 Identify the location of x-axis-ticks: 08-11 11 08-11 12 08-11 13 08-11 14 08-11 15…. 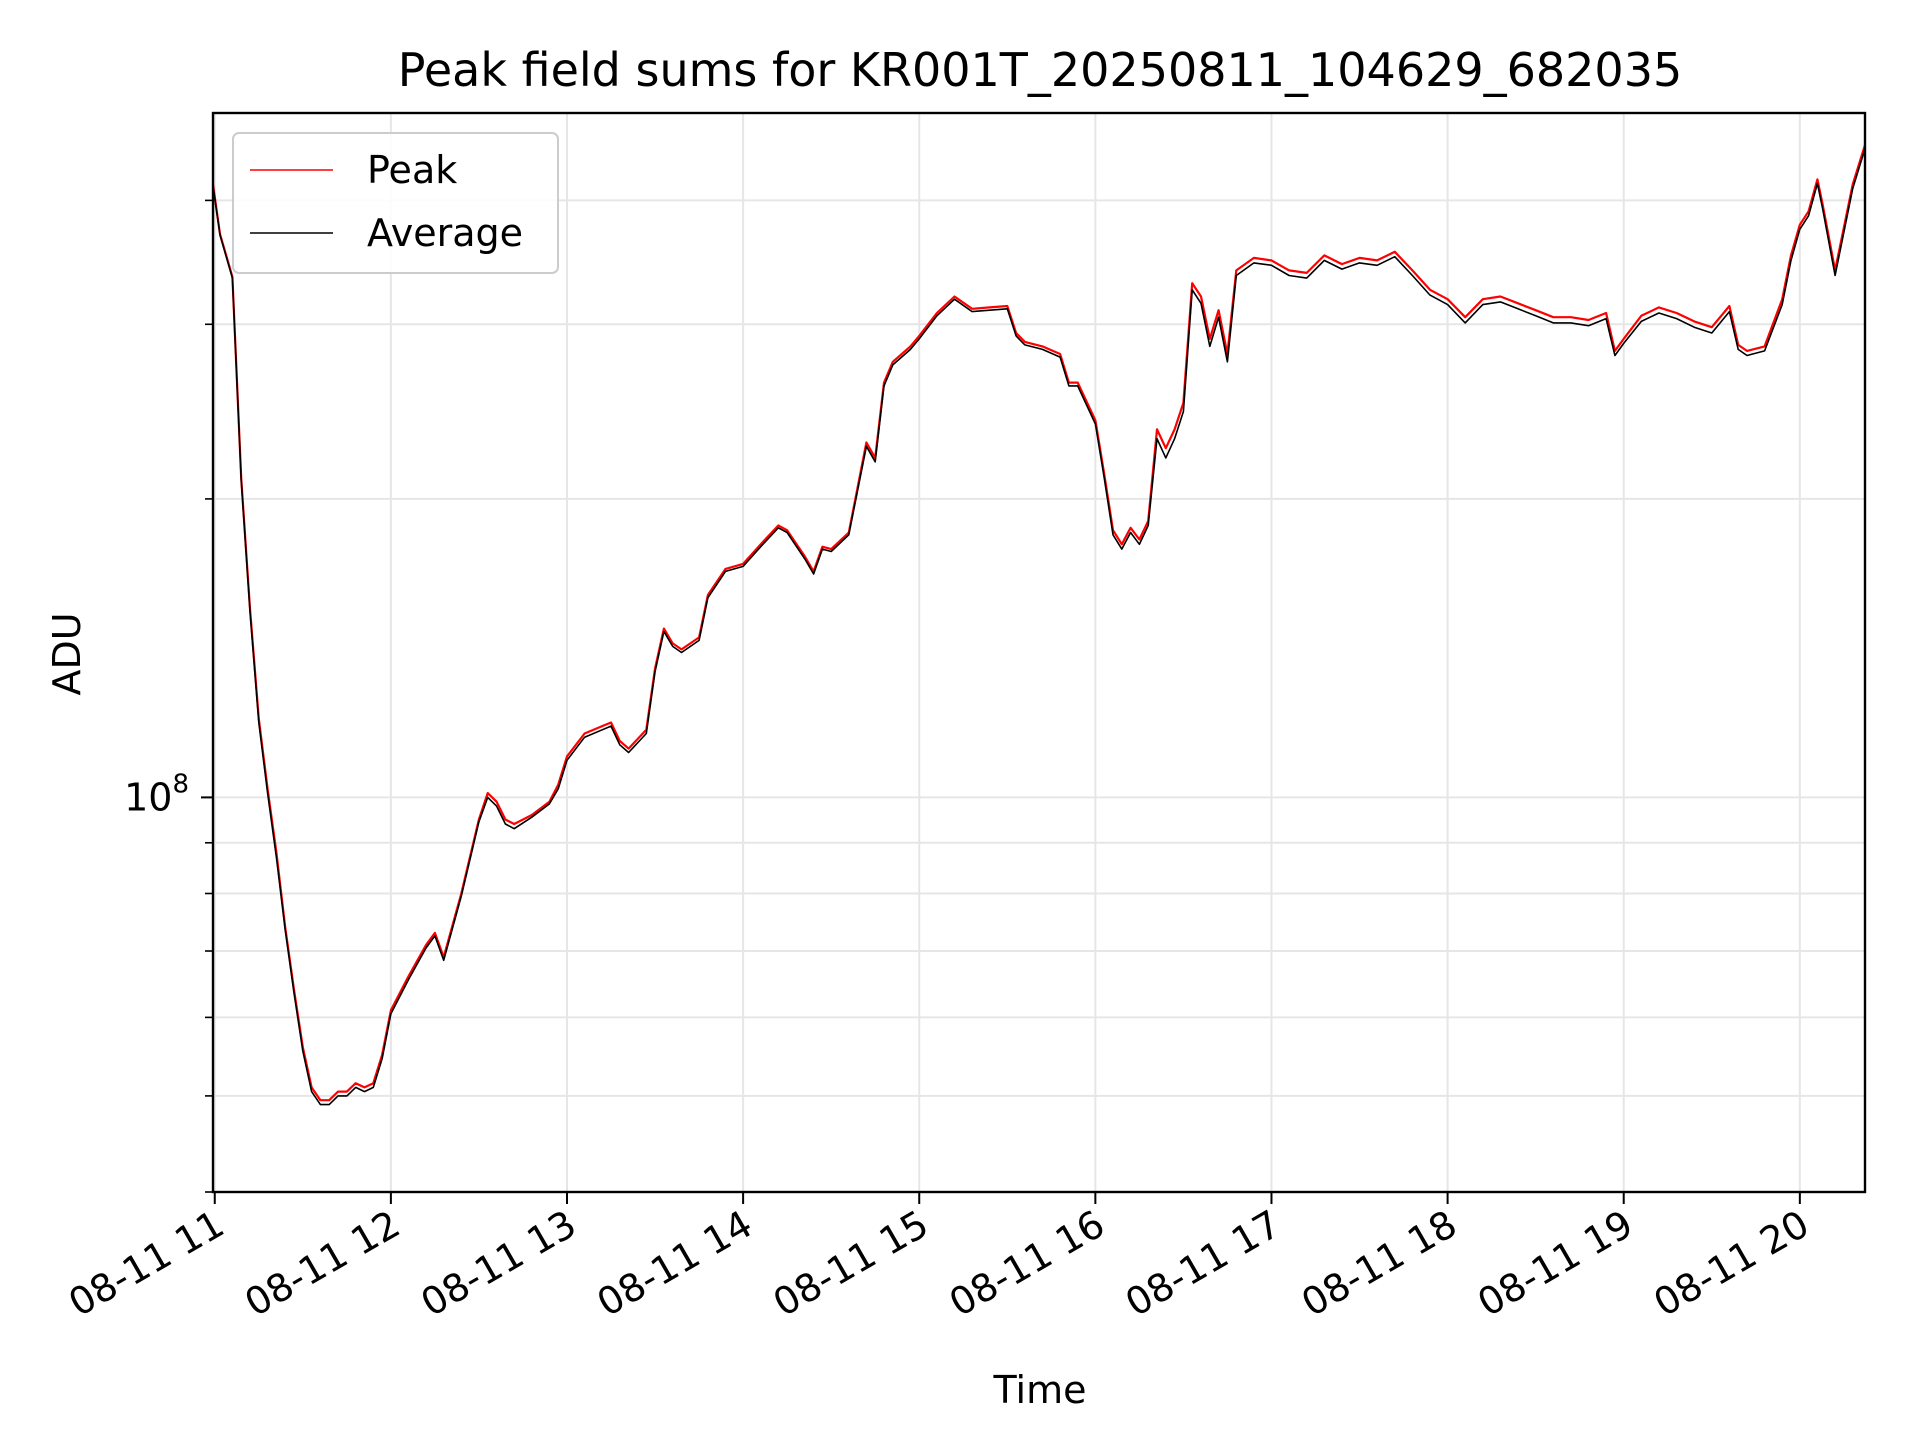
(938, 1258).